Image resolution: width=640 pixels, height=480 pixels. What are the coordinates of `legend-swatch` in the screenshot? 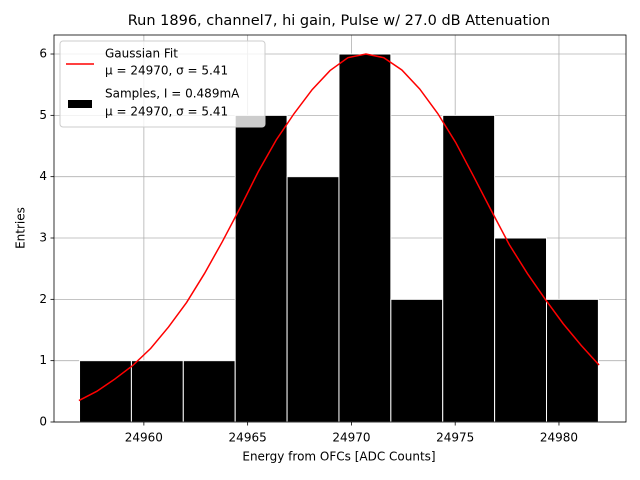 It's located at (80, 104).